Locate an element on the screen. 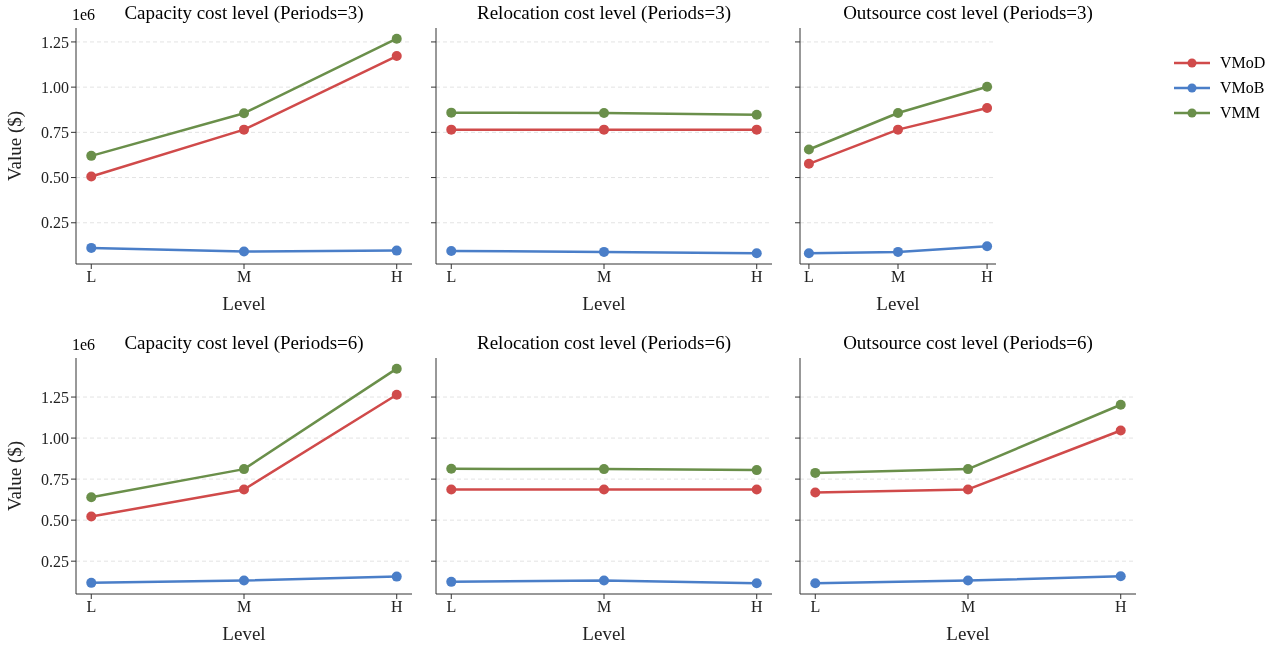 This screenshot has height=645, width=1286. chart-title: Outsource cost level (Periods=6) is located at coordinates (968, 343).